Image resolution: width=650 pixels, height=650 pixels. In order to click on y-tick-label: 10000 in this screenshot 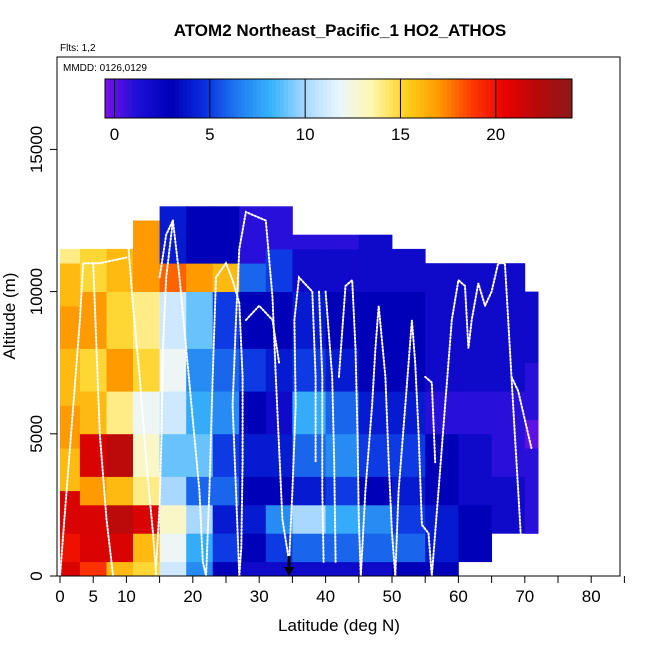, I will do `click(36, 291)`.